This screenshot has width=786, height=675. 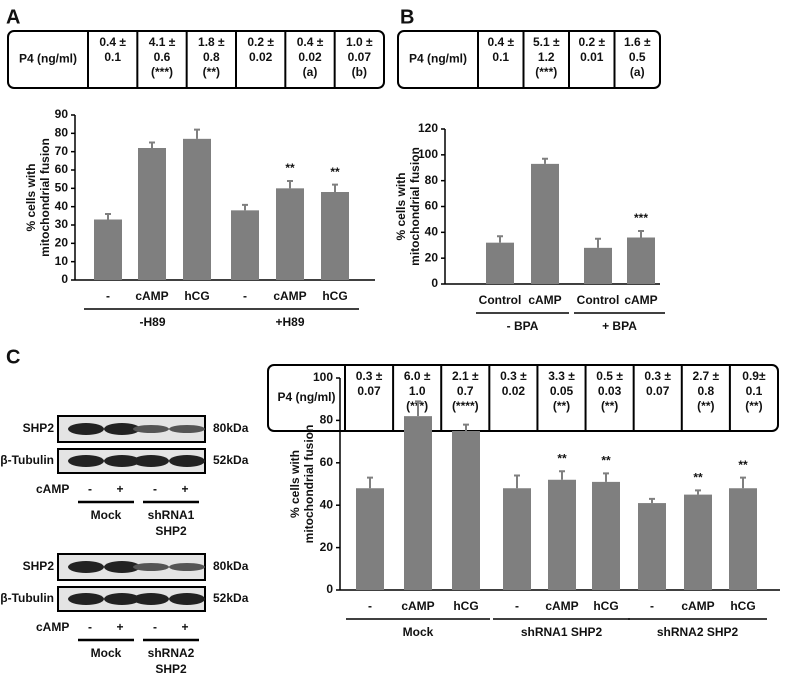 What do you see at coordinates (62, 188) in the screenshot?
I see `y-tick-label: 50` at bounding box center [62, 188].